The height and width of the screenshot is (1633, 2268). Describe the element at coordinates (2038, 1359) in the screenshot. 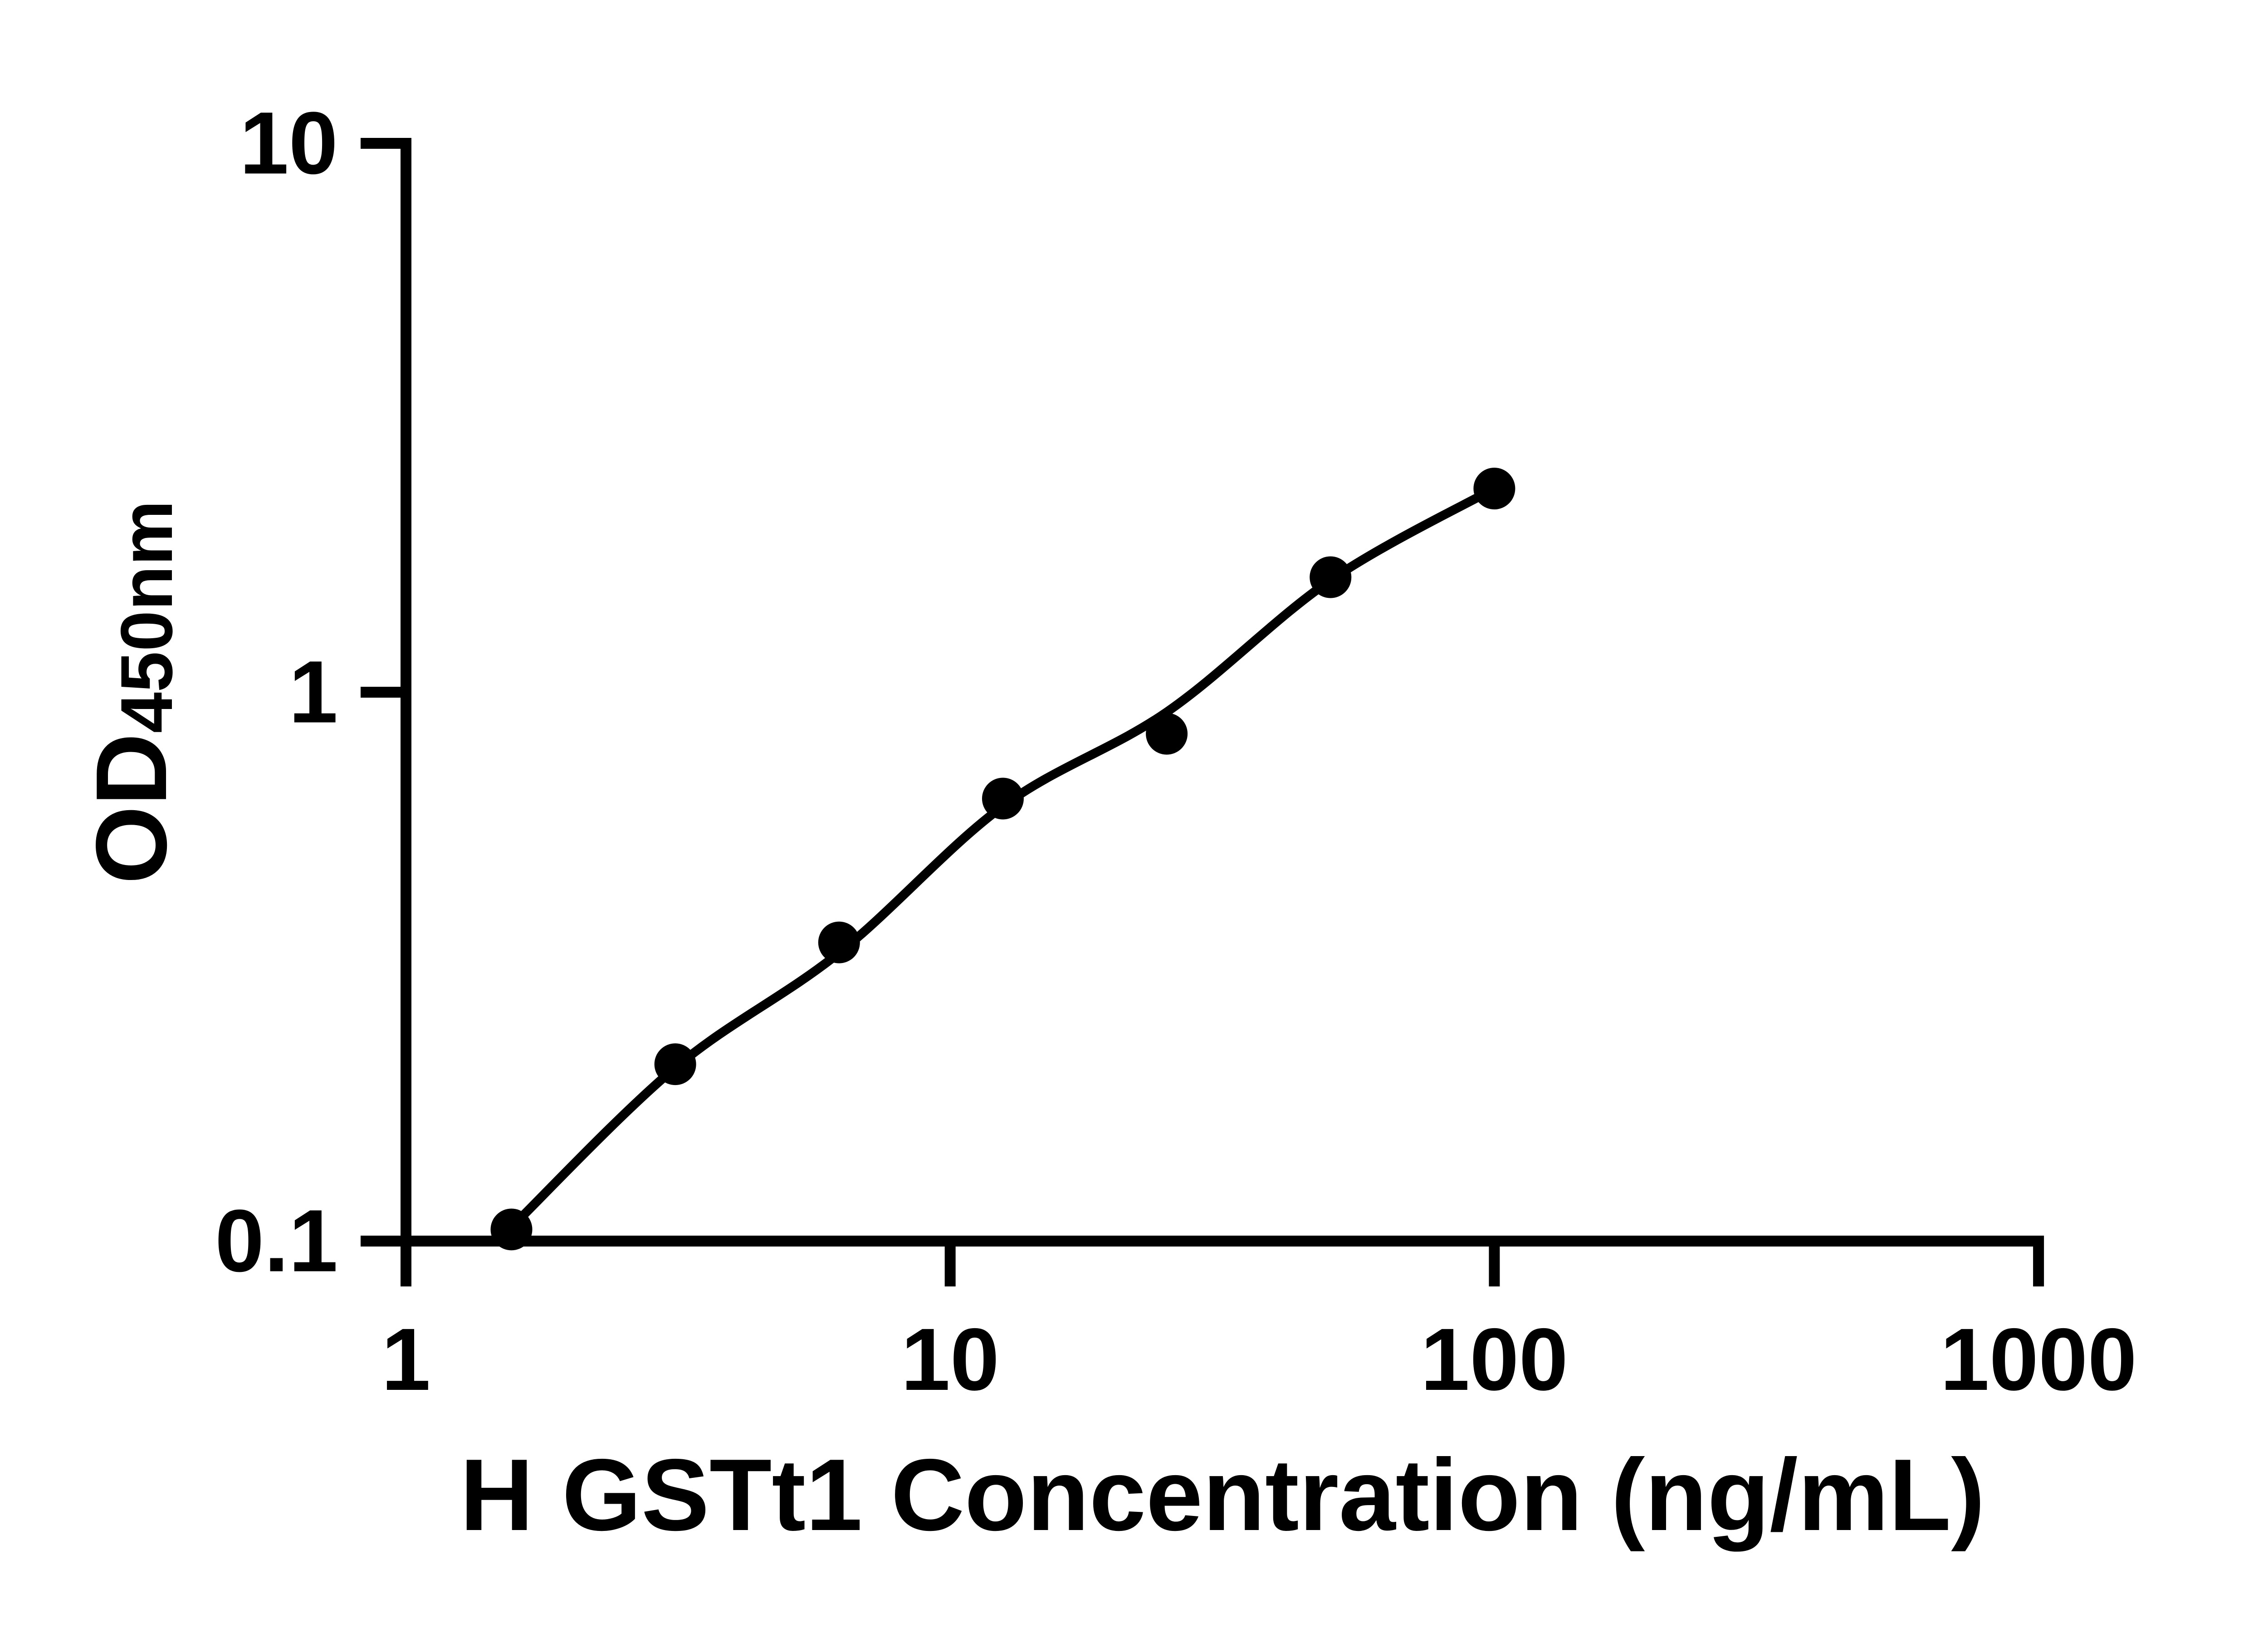

I see `x-tick-label-1000: 1000` at that location.